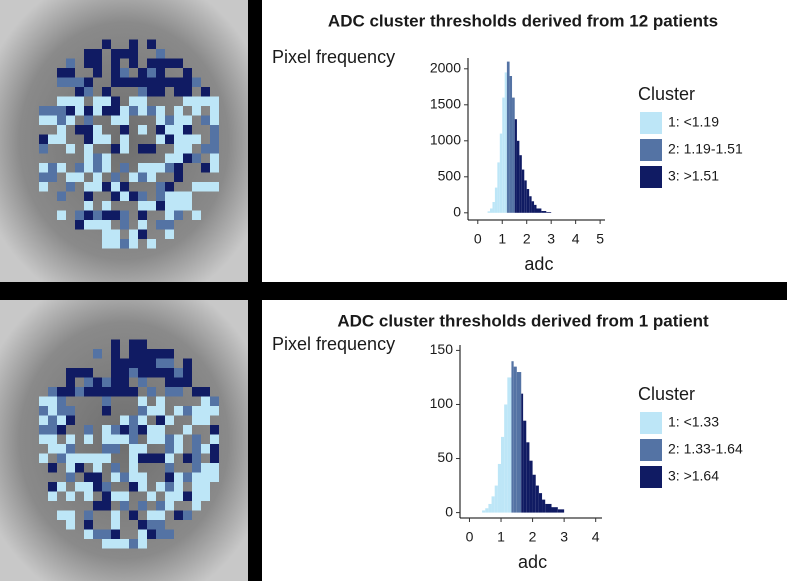 Image resolution: width=787 pixels, height=581 pixels. Describe the element at coordinates (442, 403) in the screenshot. I see `y-tick-label: 100` at that location.